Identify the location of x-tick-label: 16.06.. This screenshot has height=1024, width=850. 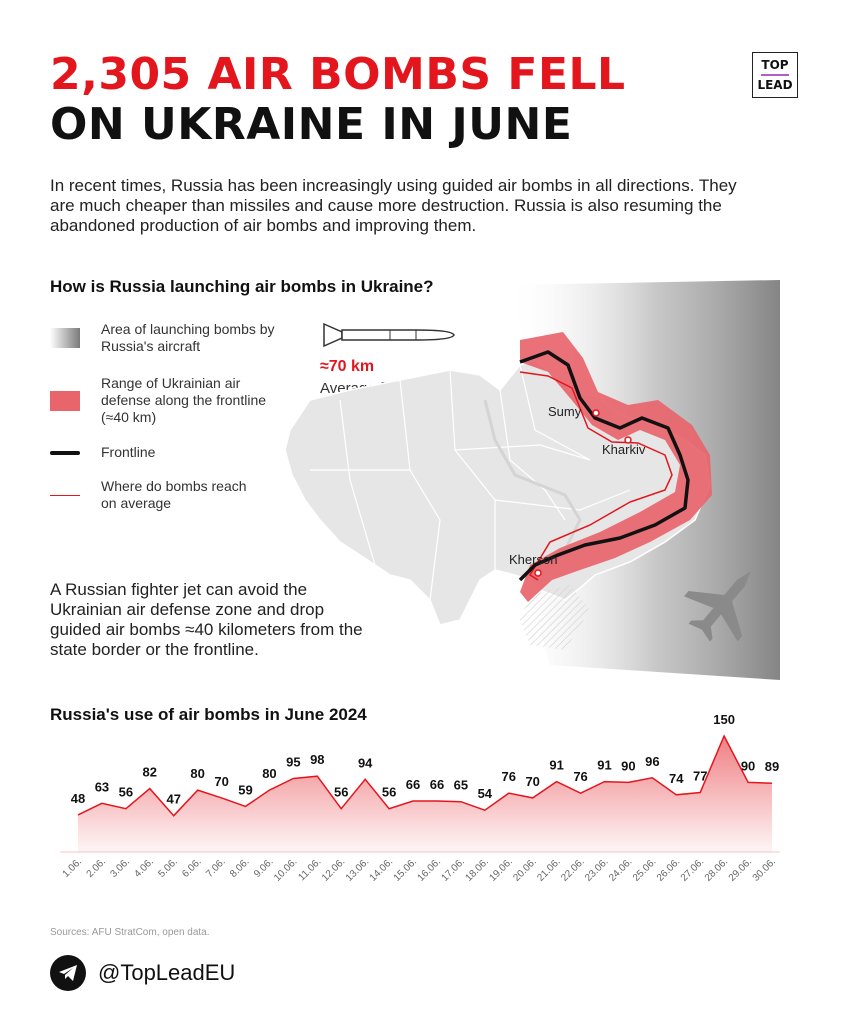
(429, 869).